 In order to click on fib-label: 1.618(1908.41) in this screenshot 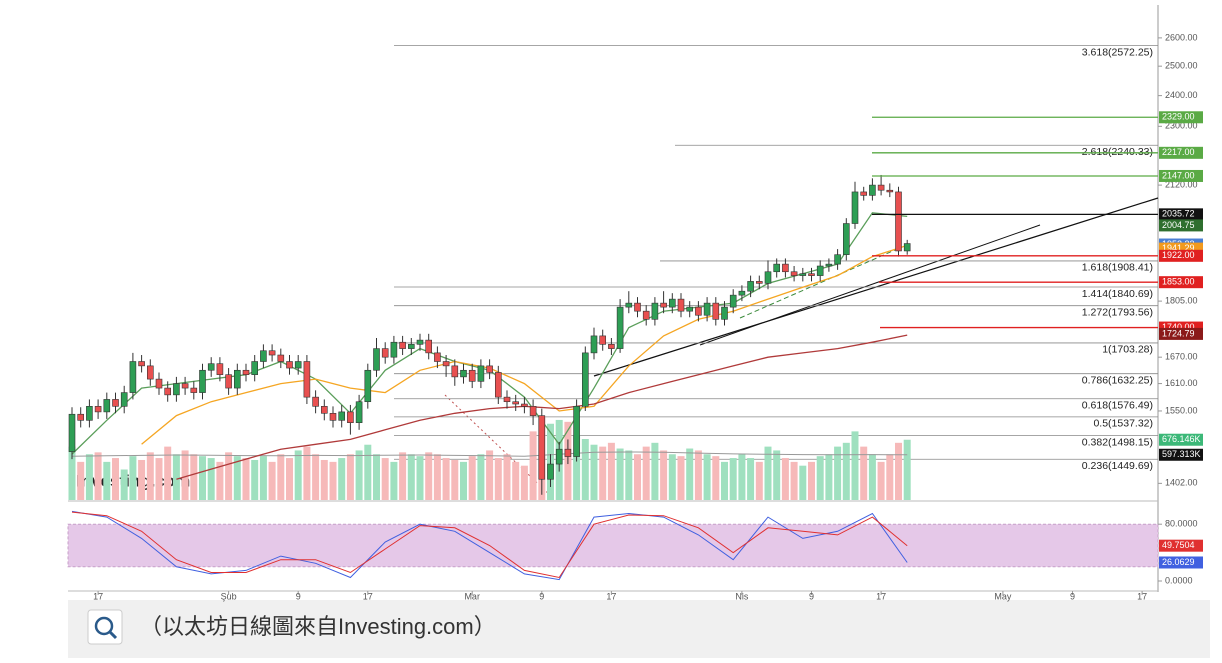, I will do `click(1117, 268)`.